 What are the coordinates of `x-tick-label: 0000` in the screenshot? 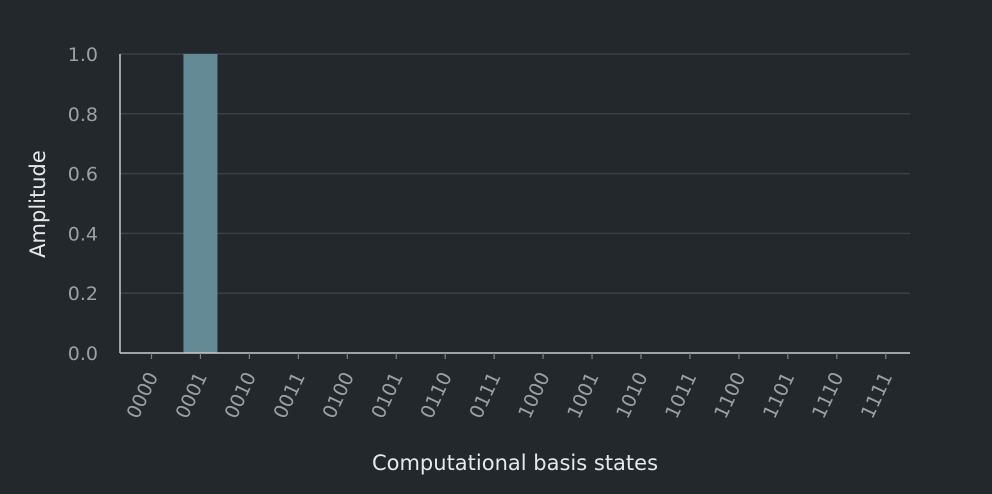 It's located at (143, 395).